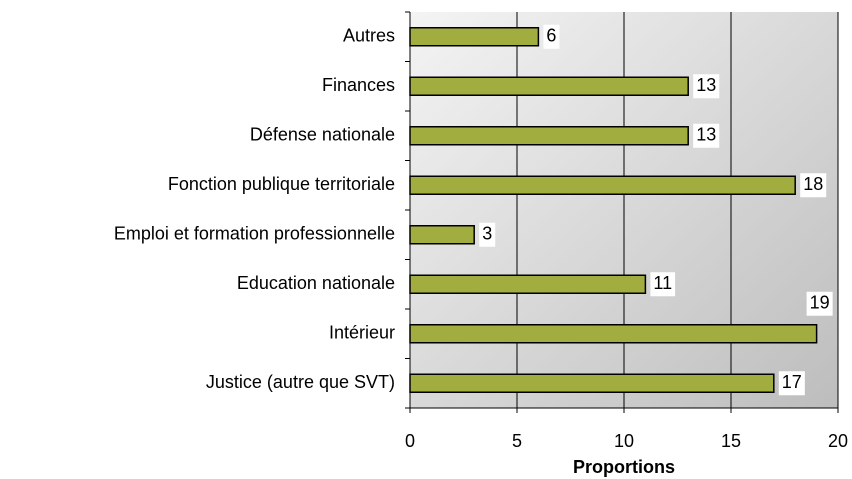 This screenshot has width=852, height=479. Describe the element at coordinates (731, 441) in the screenshot. I see `x-tick-label: 15` at that location.